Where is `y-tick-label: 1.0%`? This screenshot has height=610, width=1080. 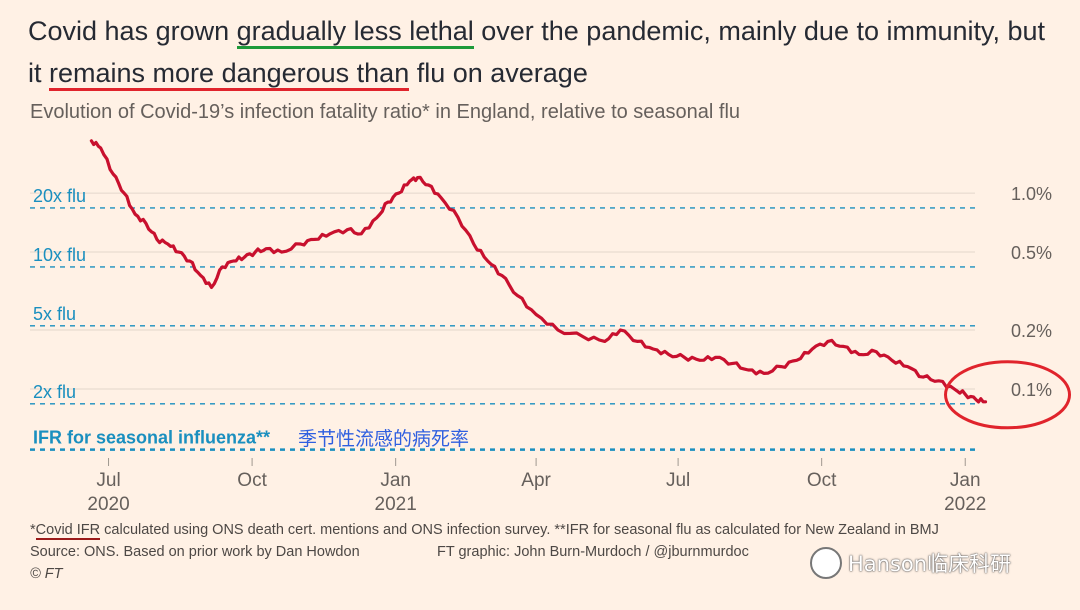 y-tick-label: 1.0% is located at coordinates (1031, 194).